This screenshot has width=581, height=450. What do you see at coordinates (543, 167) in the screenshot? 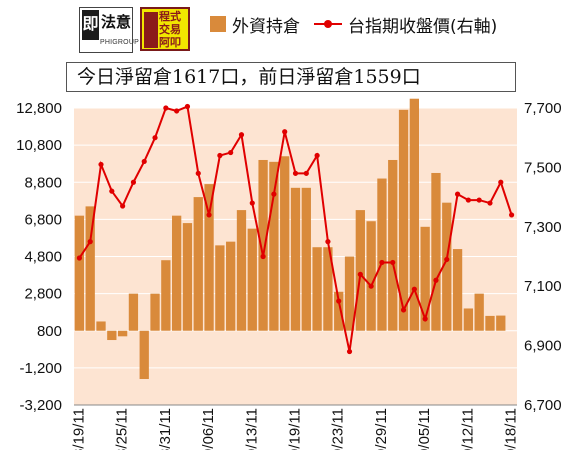
I see `y-tick-label-right: 7,500` at bounding box center [543, 167].